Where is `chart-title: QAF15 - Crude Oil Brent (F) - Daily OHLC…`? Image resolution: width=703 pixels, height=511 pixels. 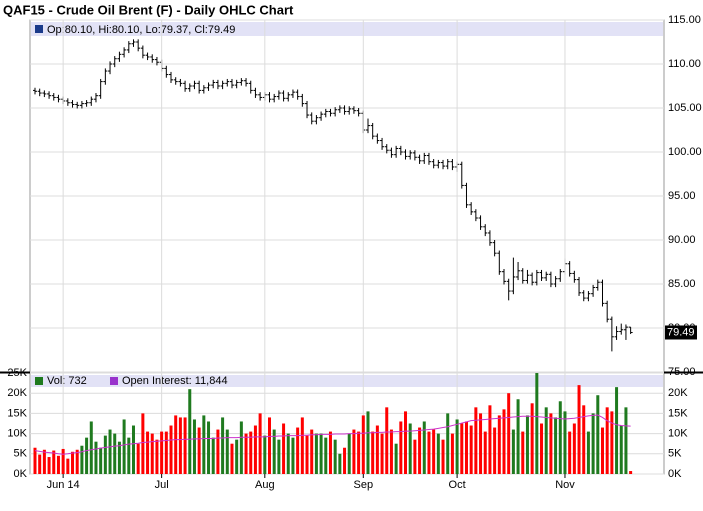 chart-title: QAF15 - Crude Oil Brent (F) - Daily OHLC… is located at coordinates (148, 9).